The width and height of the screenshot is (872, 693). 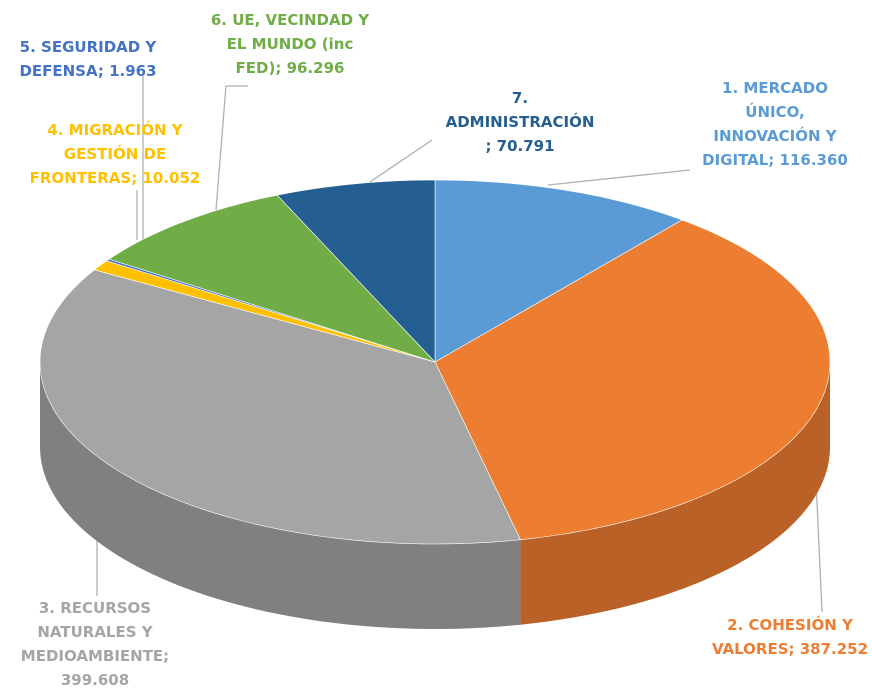 What do you see at coordinates (790, 636) in the screenshot?
I see `data-label: 2. COHESIÓN Y VALORES; 387.252` at bounding box center [790, 636].